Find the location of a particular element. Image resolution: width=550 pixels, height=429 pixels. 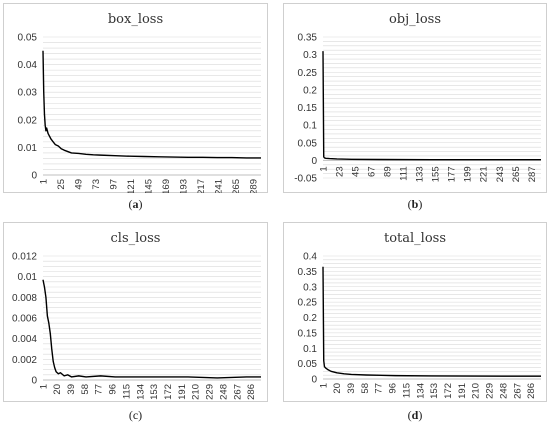

x-tick-label: 89 is located at coordinates (387, 171).